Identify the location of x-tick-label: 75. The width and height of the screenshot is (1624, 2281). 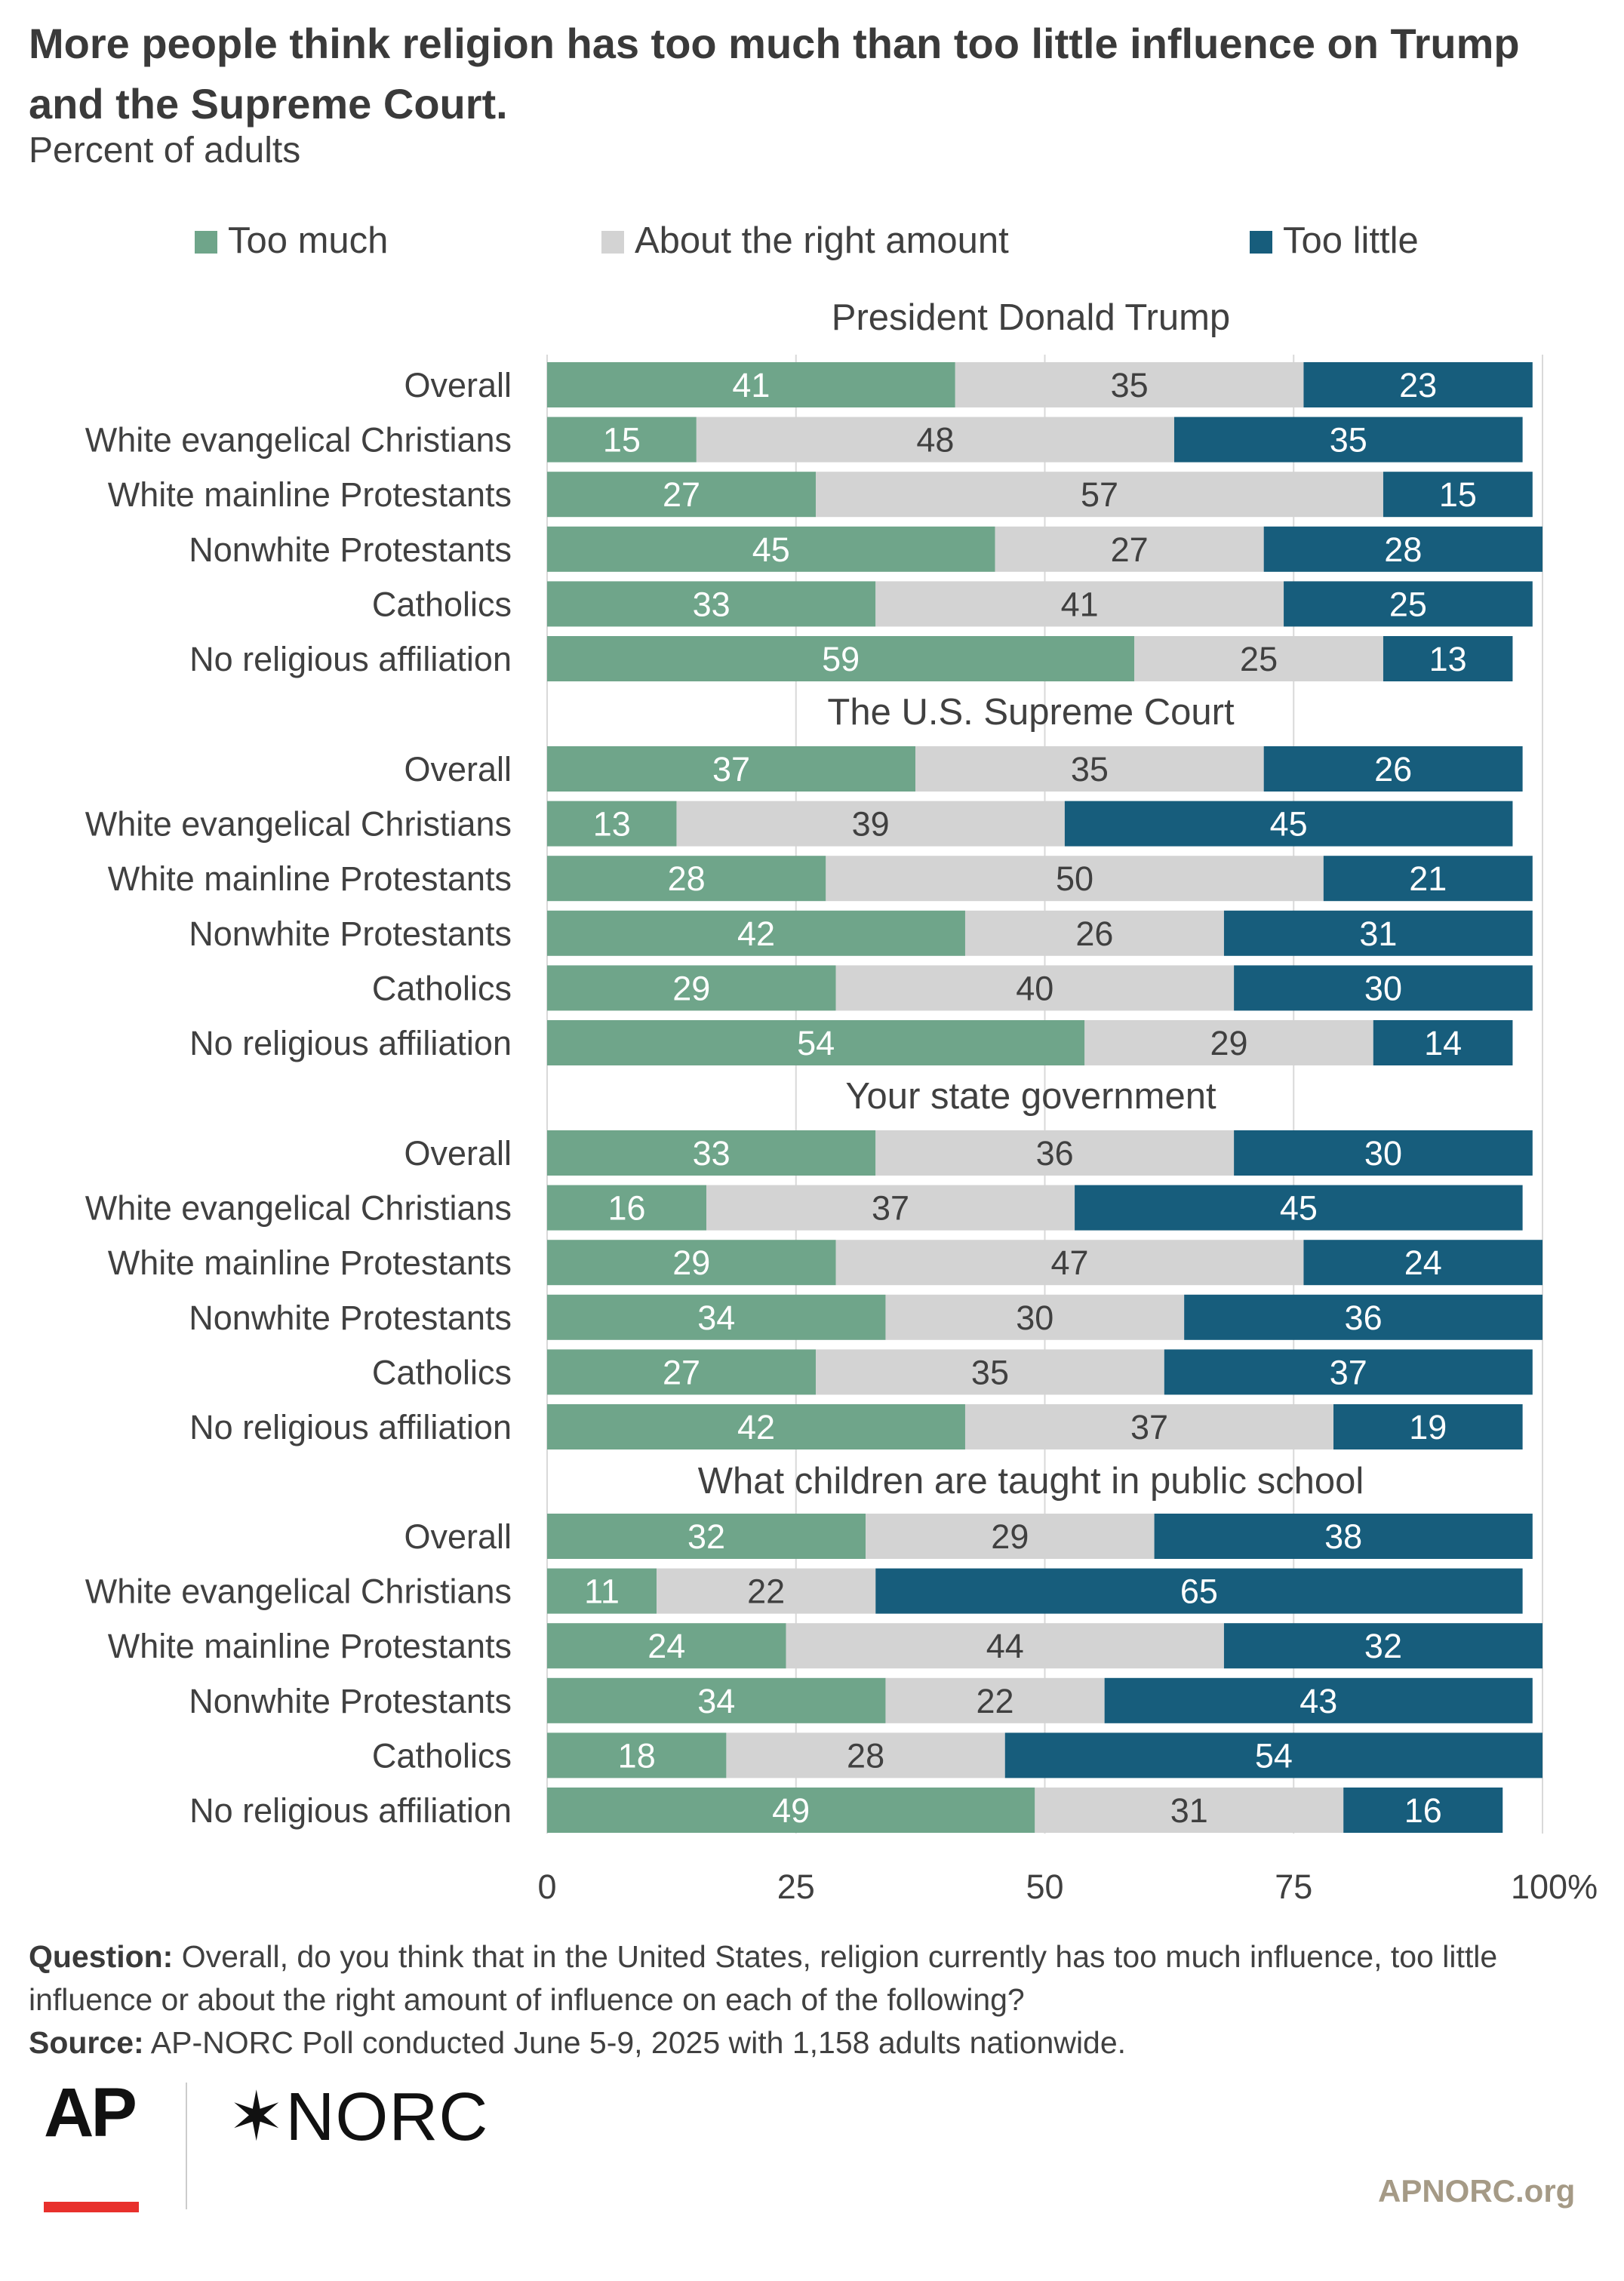
(1293, 1887).